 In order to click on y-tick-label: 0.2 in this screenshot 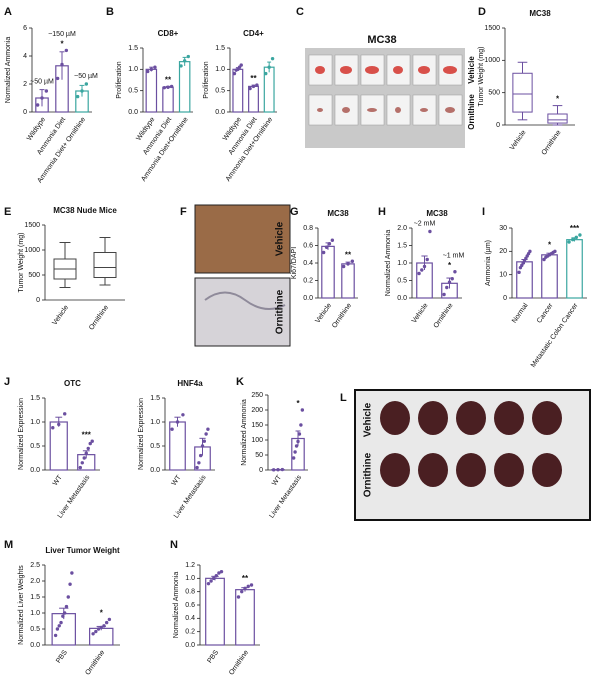, I will do `click(190, 632)`.